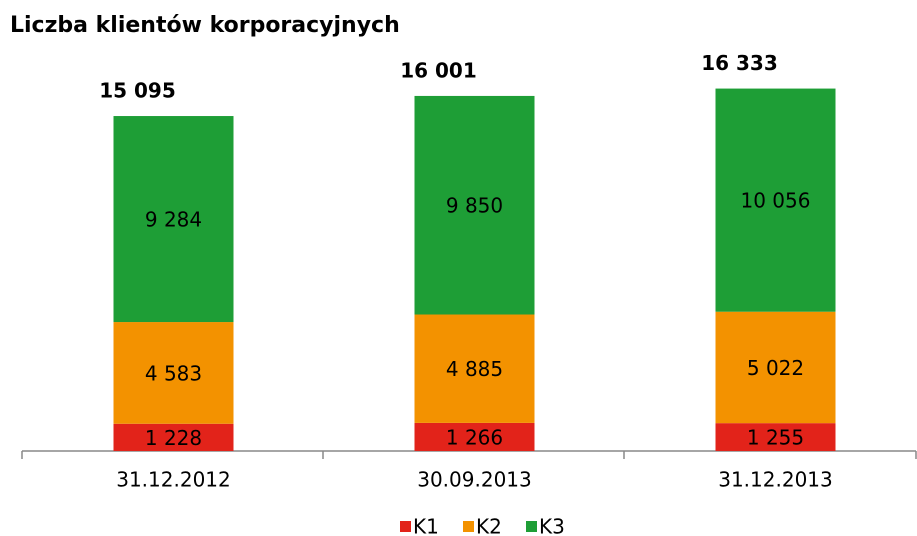 The width and height of the screenshot is (917, 536). I want to click on legend-label: K2, so click(489, 525).